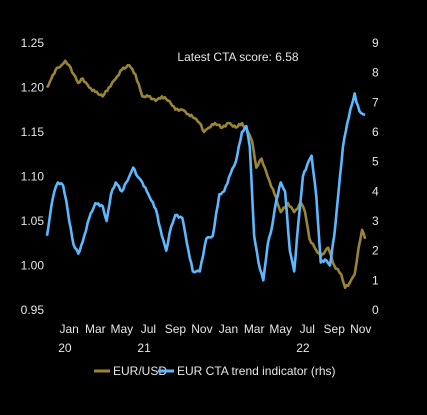 The width and height of the screenshot is (427, 415). Describe the element at coordinates (375, 310) in the screenshot. I see `right-tick-label: 0` at that location.